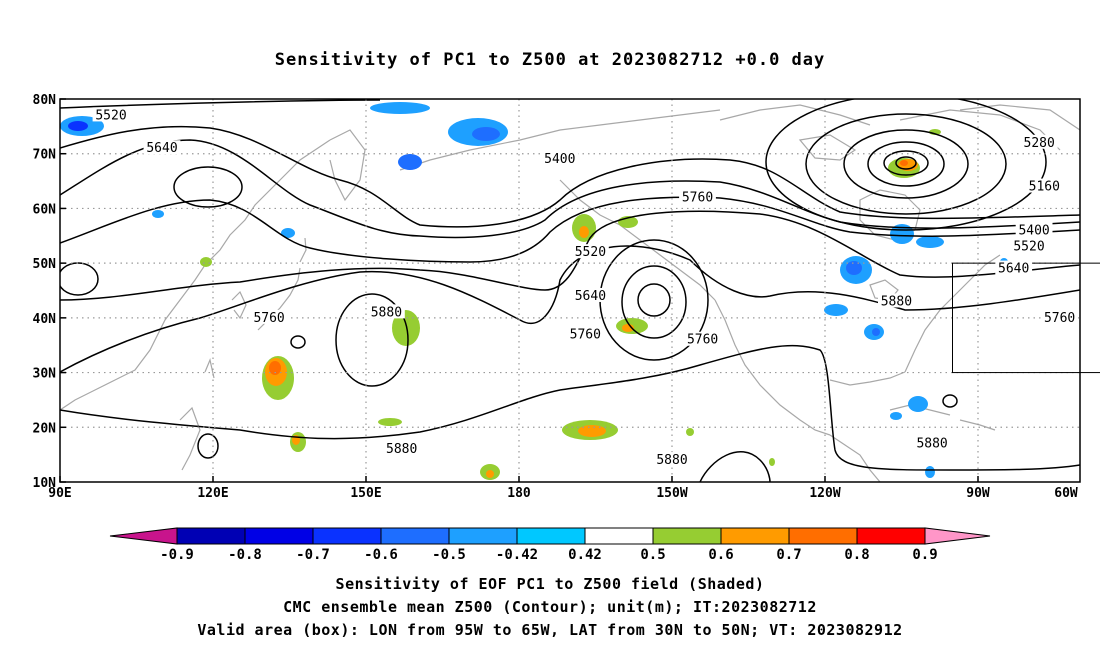 Image resolution: width=1100 pixels, height=650 pixels. Describe the element at coordinates (245, 555) in the screenshot. I see `colorbar-label: -0.8` at that location.